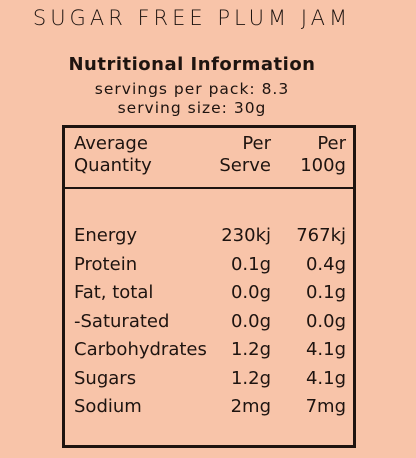  Describe the element at coordinates (192, 18) in the screenshot. I see `product-title: SUGAR FREE PLUM JAM` at that location.